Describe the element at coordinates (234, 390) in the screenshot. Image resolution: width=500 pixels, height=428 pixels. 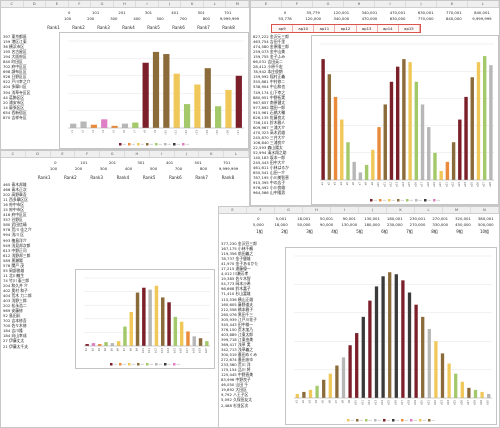
I see `list-item: 19,892 大田区` at that location.